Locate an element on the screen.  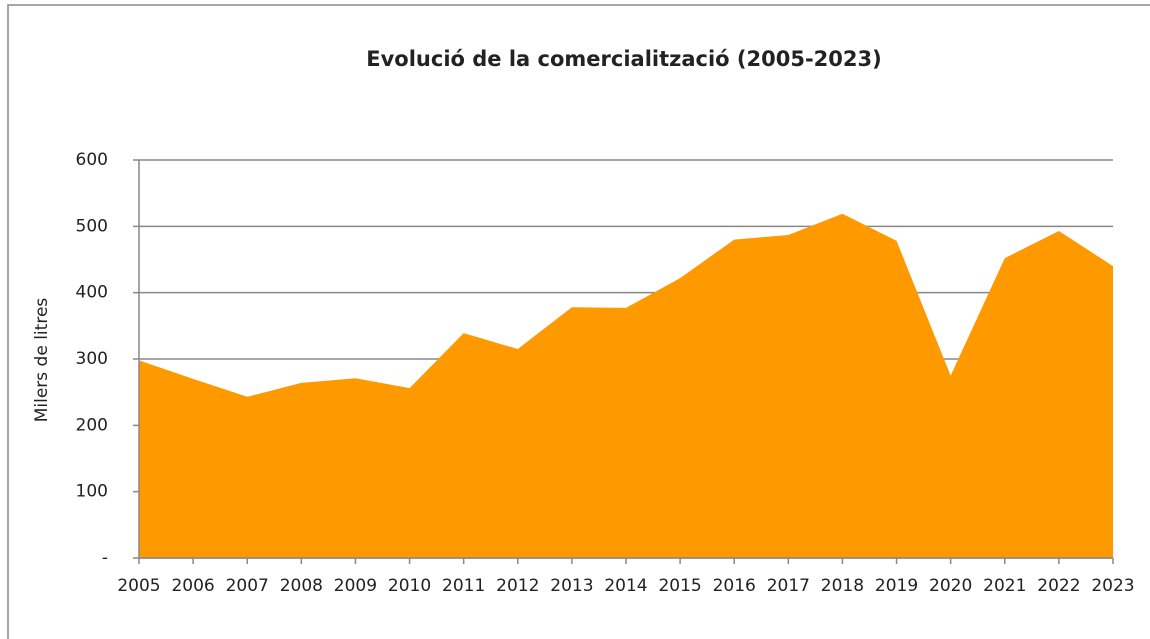
x-tick-label: 2012 is located at coordinates (517, 586).